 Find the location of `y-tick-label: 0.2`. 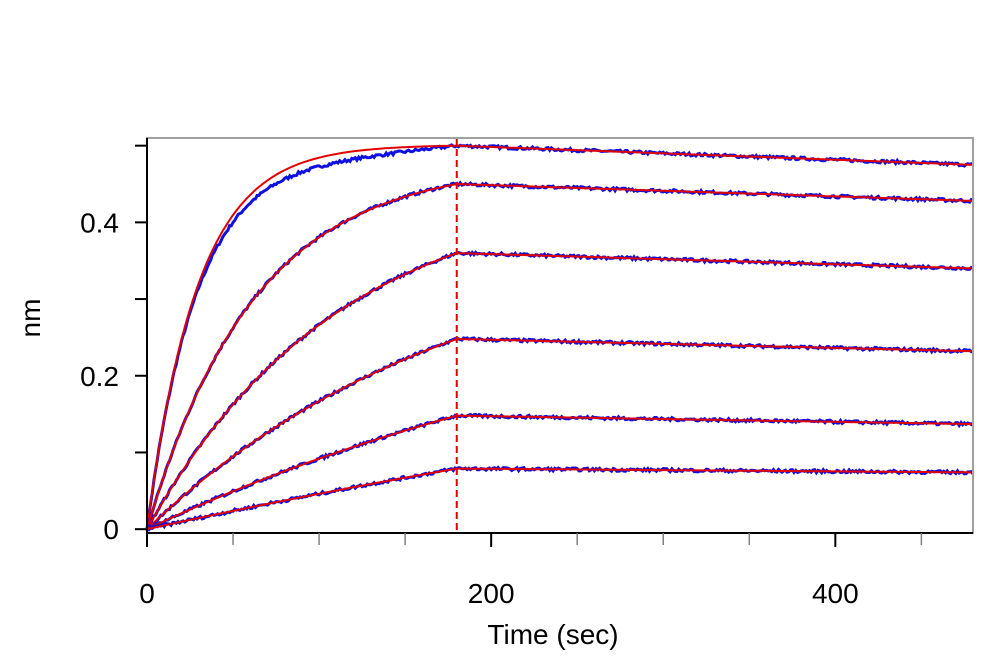

y-tick-label: 0.2 is located at coordinates (99, 376).